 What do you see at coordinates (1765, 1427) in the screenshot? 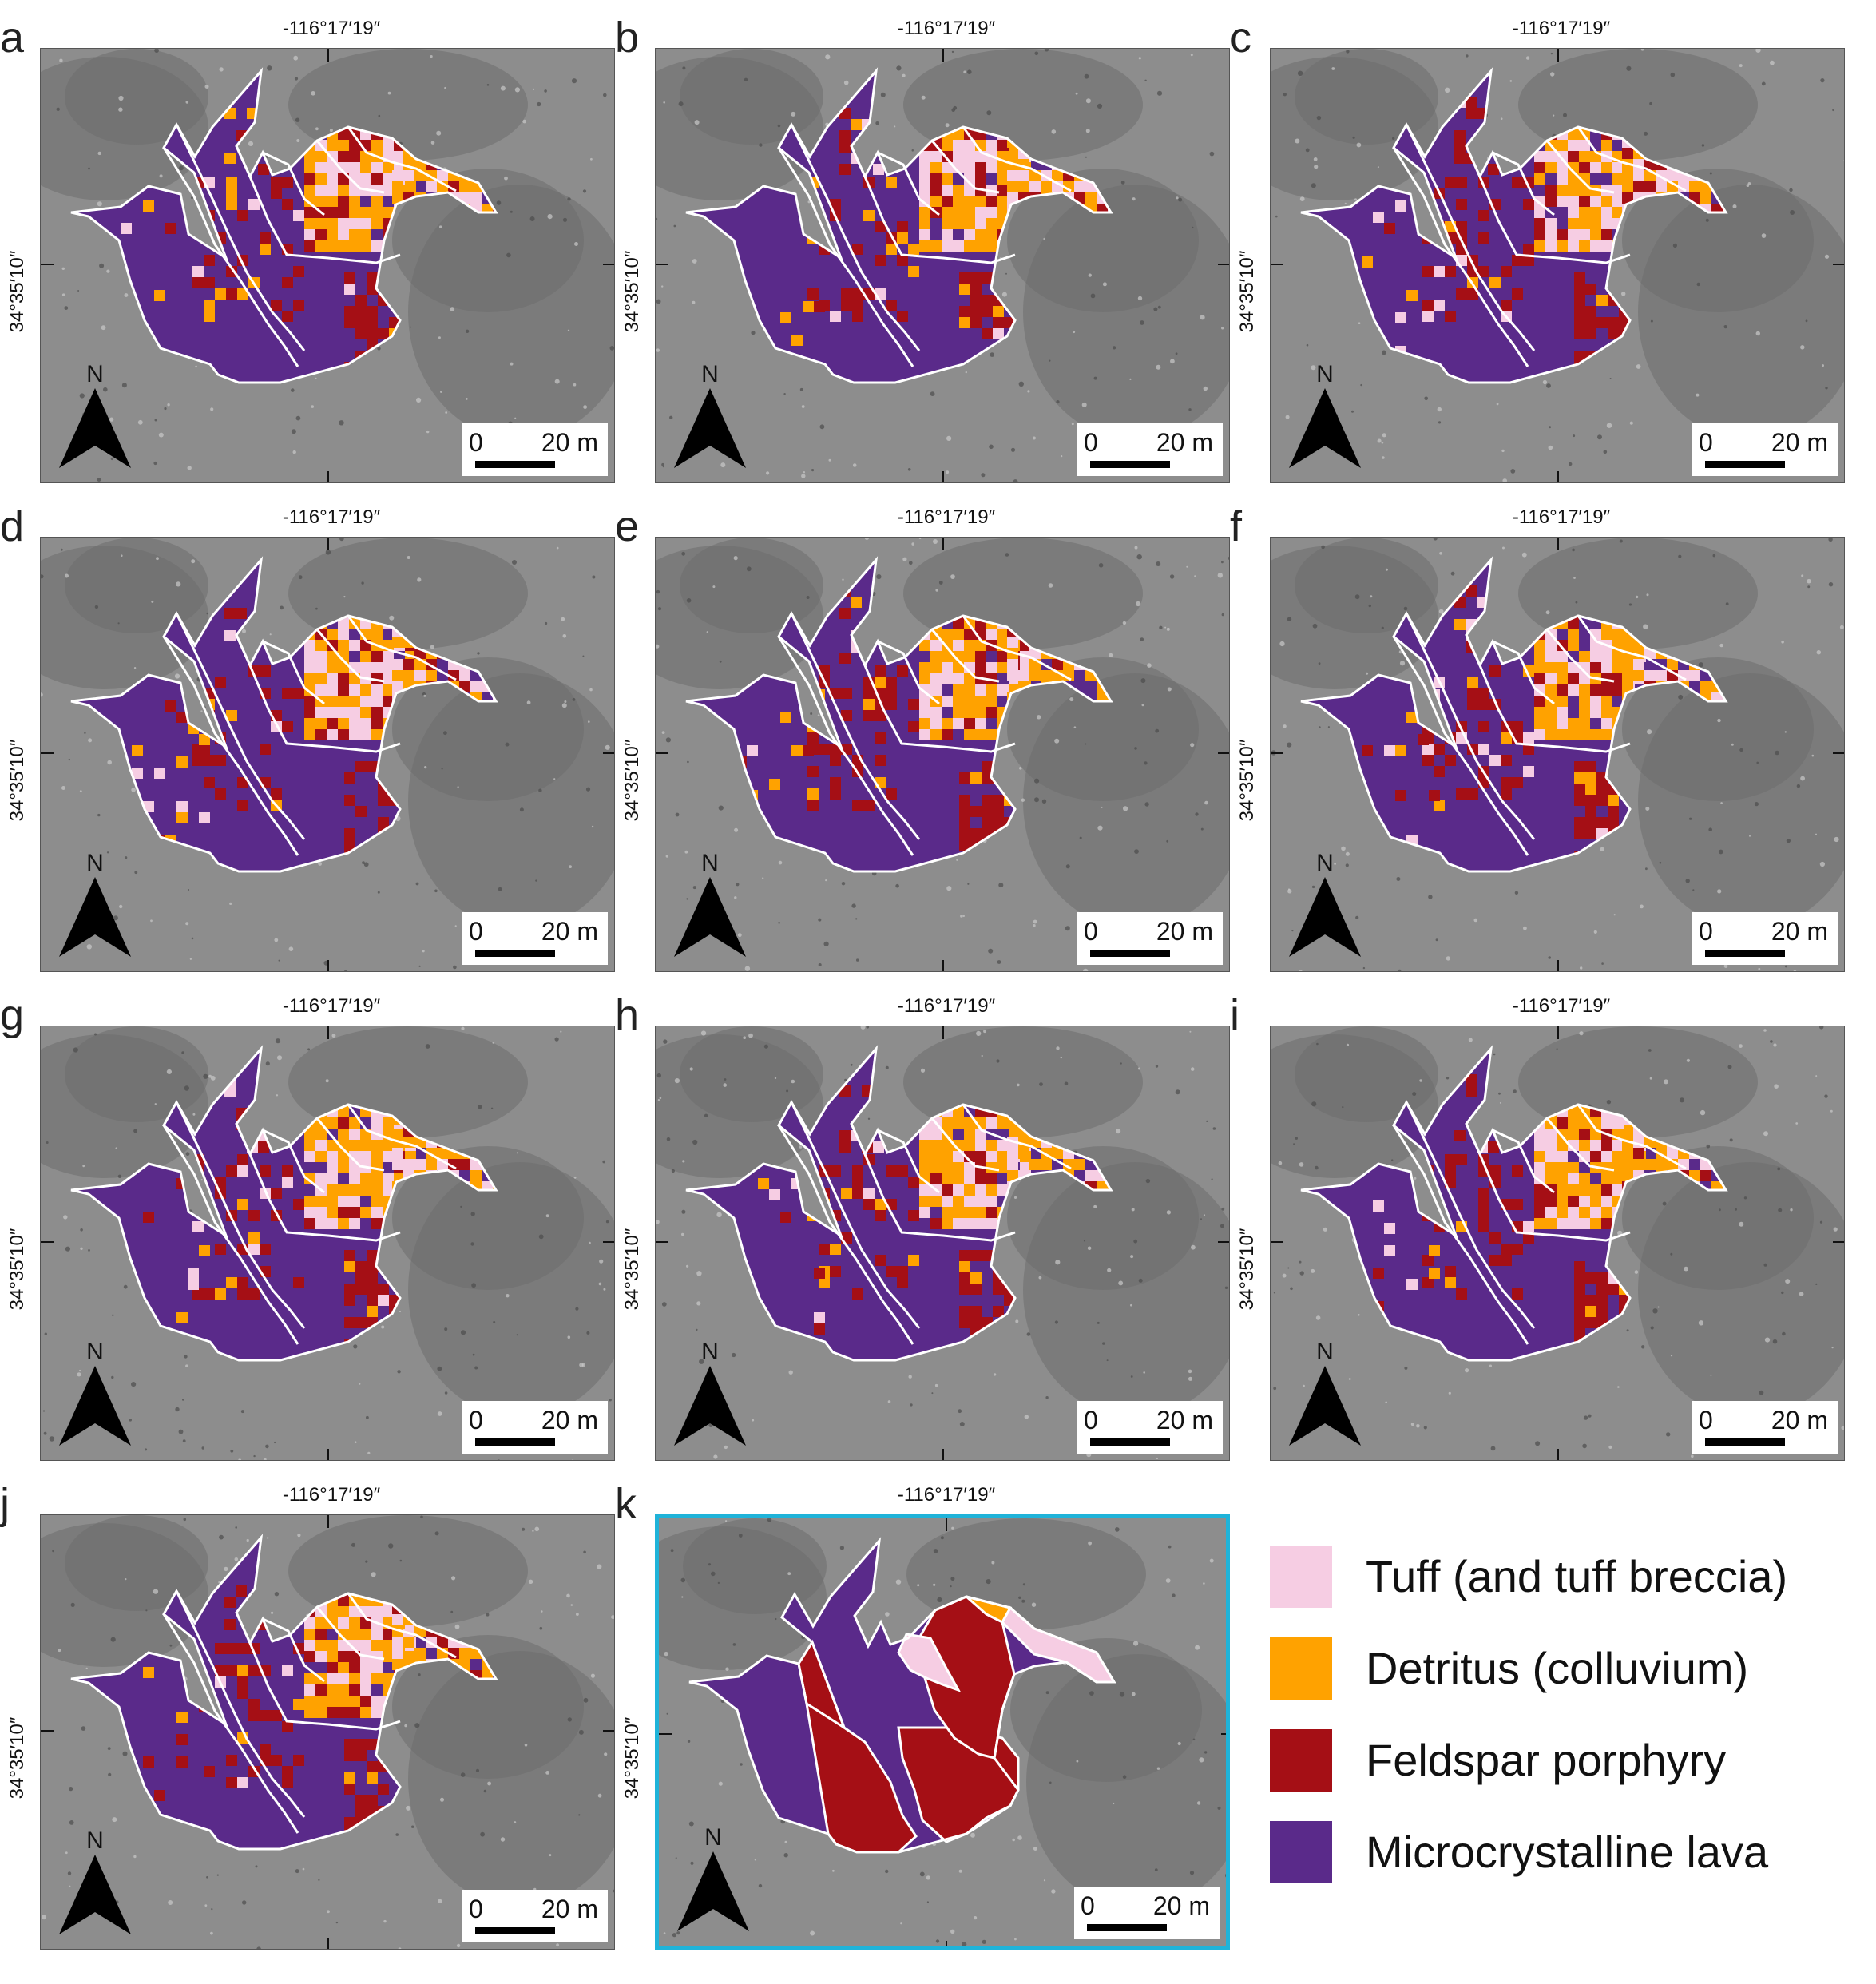
I see `scale-bar: 0 20 m` at bounding box center [1765, 1427].